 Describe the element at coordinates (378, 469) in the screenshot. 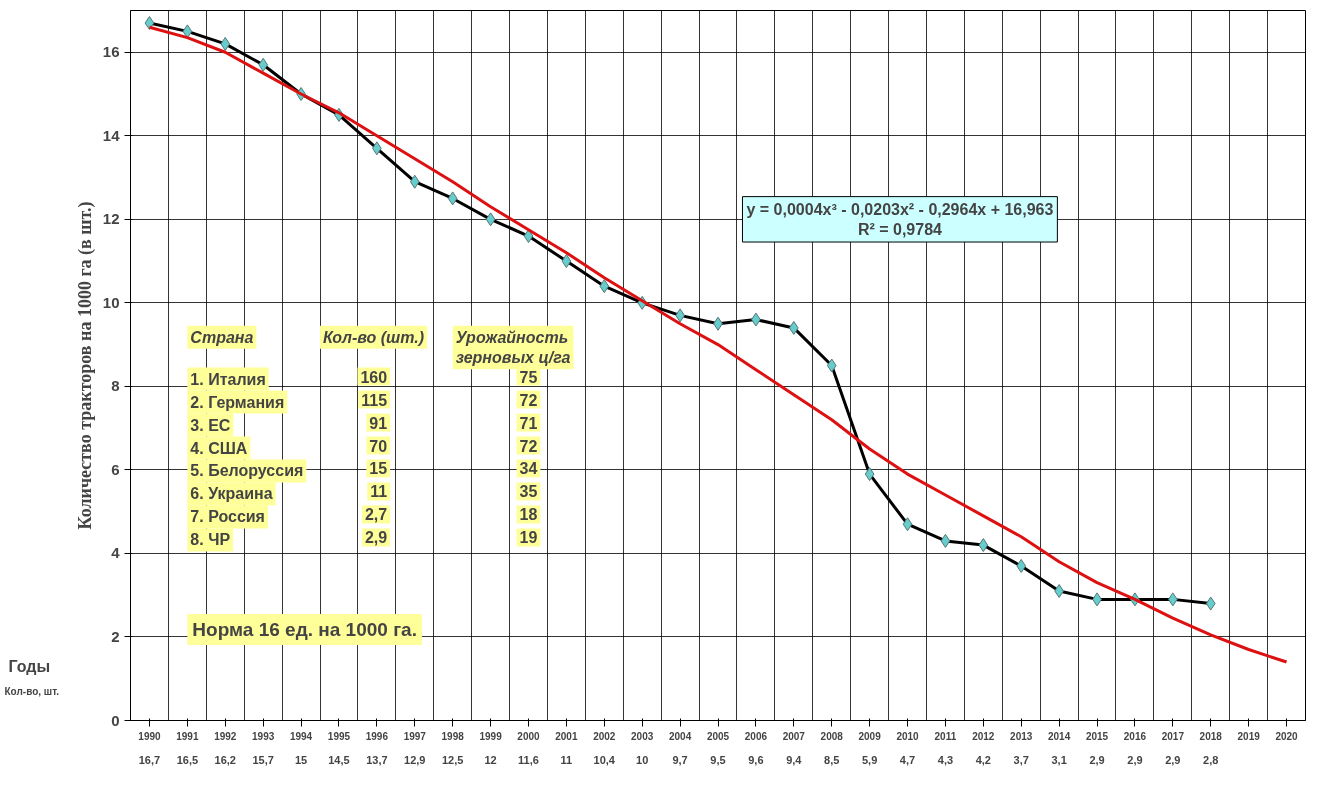

I see `annotation: 15` at that location.